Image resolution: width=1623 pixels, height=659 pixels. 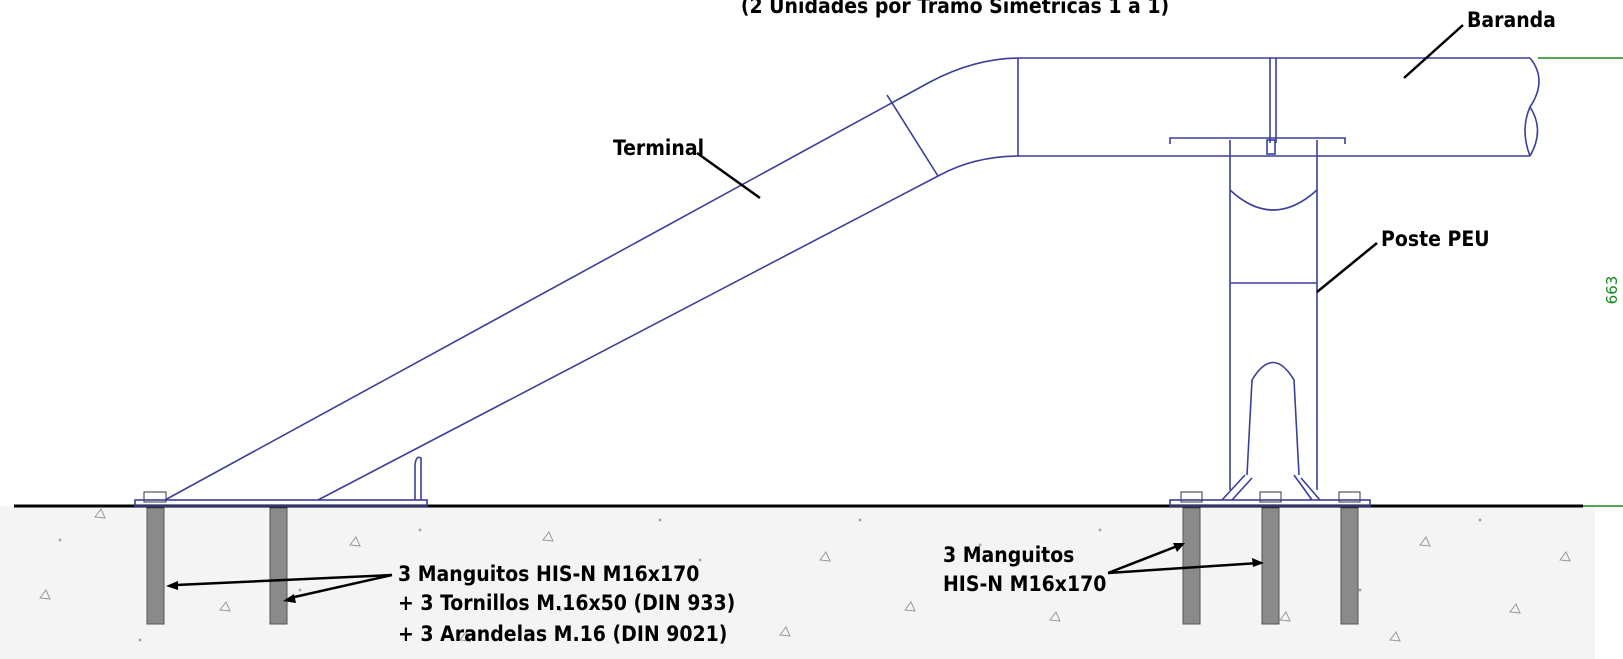 What do you see at coordinates (562, 634) in the screenshot?
I see `left-note-line3: + 3 Arandelas M.16 (DIN 9021)` at bounding box center [562, 634].